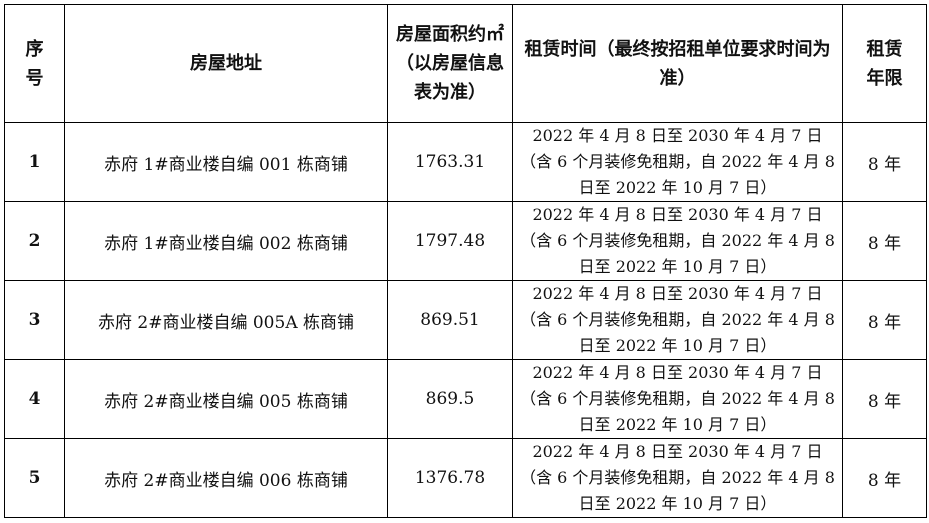  Describe the element at coordinates (226, 399) in the screenshot. I see `row-address: 赤府 2#商业楼自编 005 栋商铺` at that location.